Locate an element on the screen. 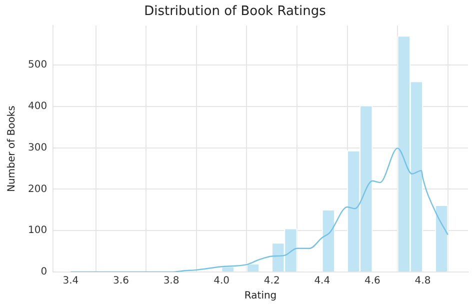 The height and width of the screenshot is (306, 474). y-tick-label: 500 is located at coordinates (38, 65).